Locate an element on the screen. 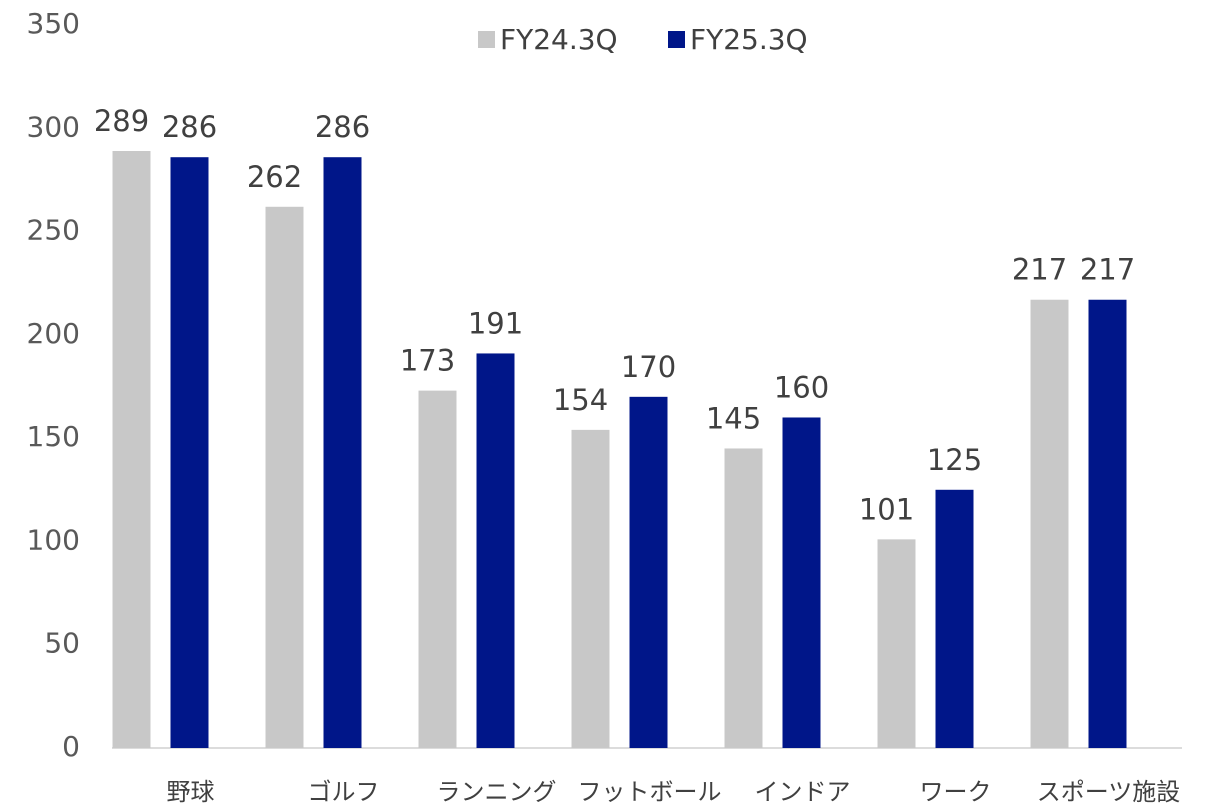 The width and height of the screenshot is (1206, 811). legend-label: FY24.3Q is located at coordinates (559, 39).